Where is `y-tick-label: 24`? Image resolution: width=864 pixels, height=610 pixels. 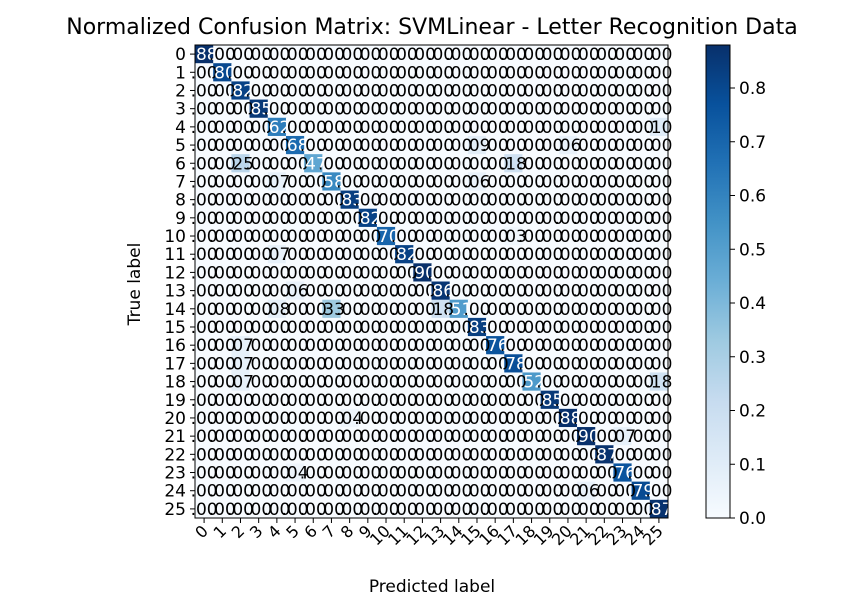 y-tick-label: 24 is located at coordinates (175, 492).